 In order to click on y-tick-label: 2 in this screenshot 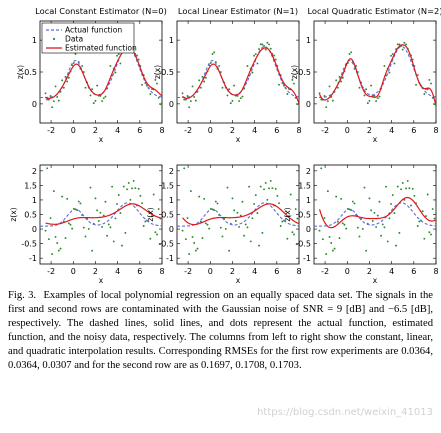, I will do `click(171, 171)`.